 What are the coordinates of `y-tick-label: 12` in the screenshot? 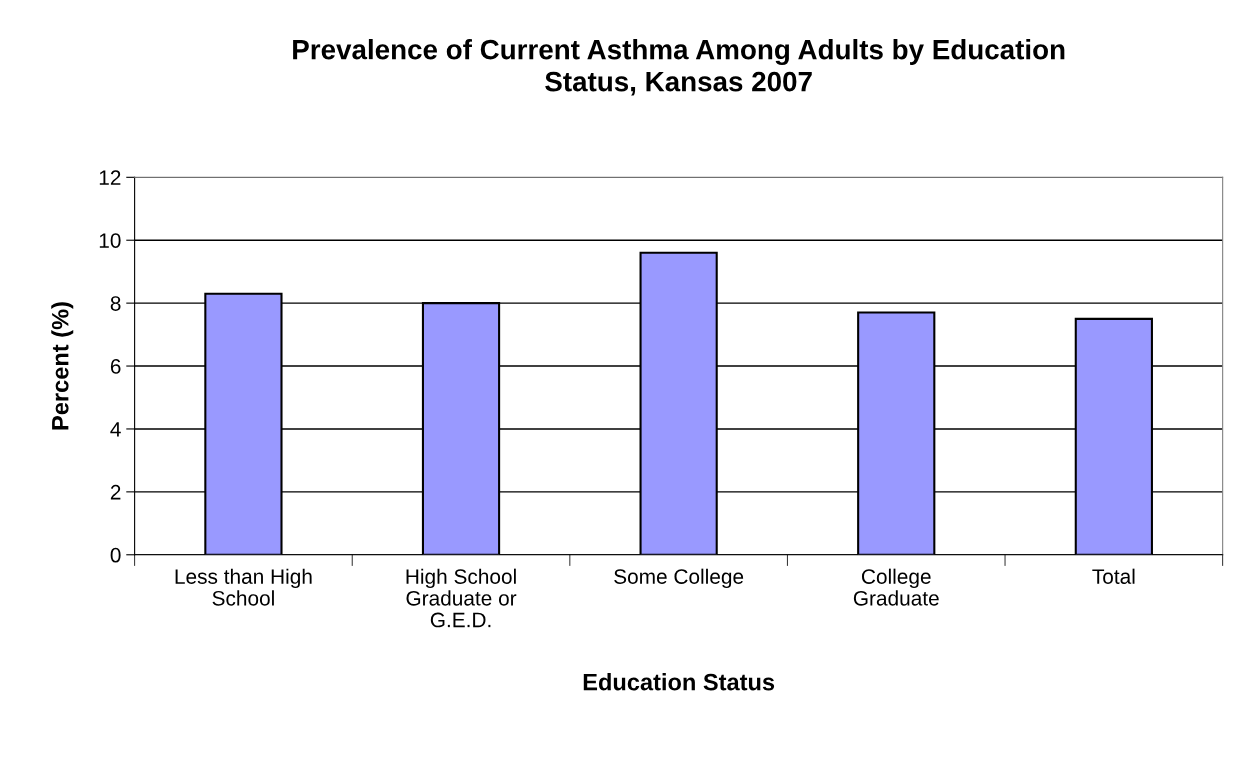 It's located at (110, 177).